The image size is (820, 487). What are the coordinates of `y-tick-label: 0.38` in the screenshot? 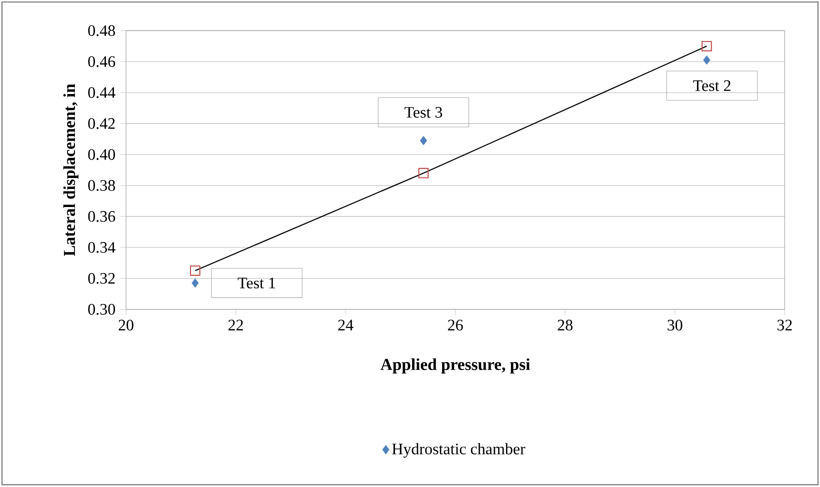 It's located at (101, 186).